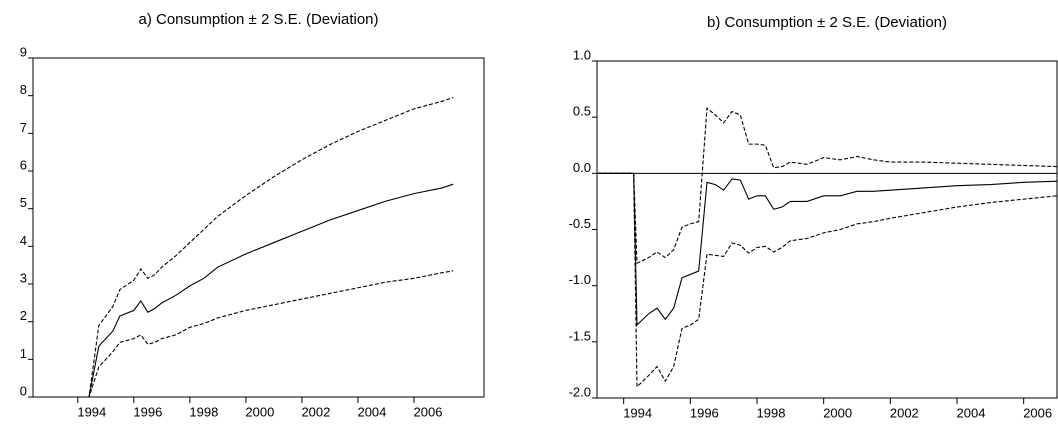 The height and width of the screenshot is (428, 1058). I want to click on y-tick-label: 5, so click(23, 202).